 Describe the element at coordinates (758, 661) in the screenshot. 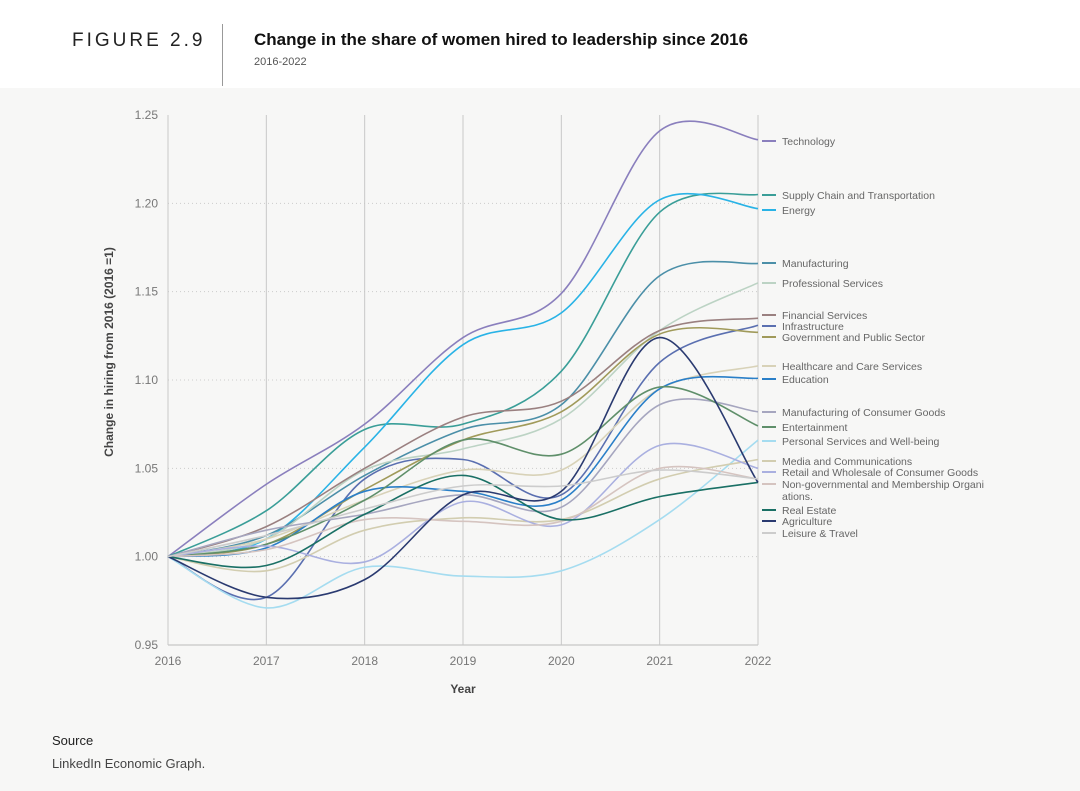

I see `x-tick-label: 2022` at that location.